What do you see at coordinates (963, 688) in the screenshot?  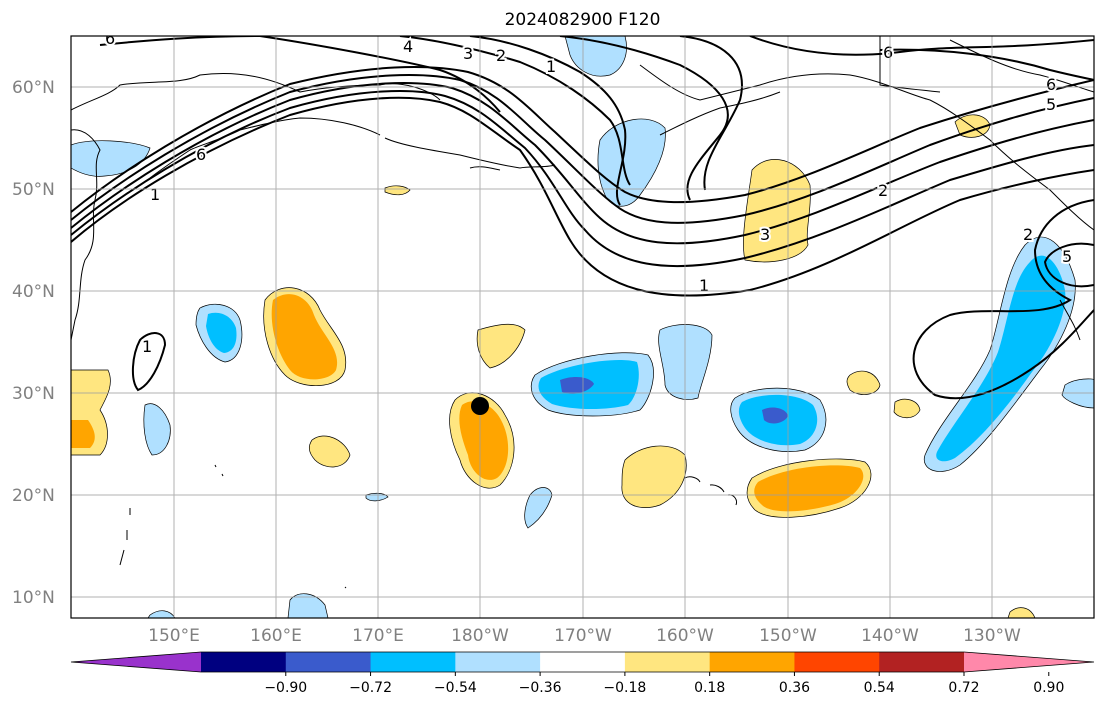 I see `colorbar-tick-label: 0.72` at bounding box center [963, 688].